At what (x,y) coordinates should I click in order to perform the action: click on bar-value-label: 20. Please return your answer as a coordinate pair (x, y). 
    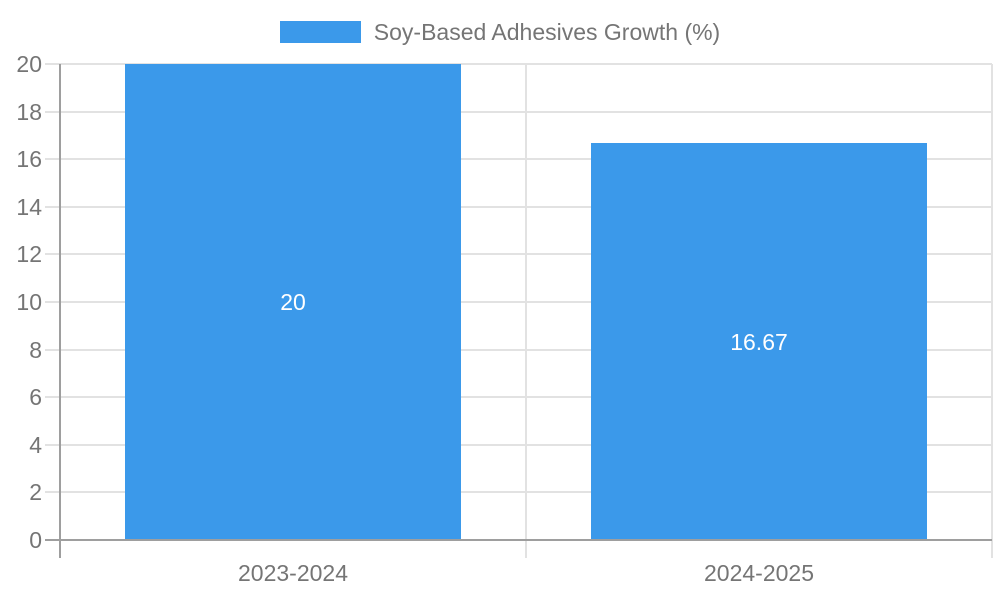
    Looking at the image, I should click on (293, 302).